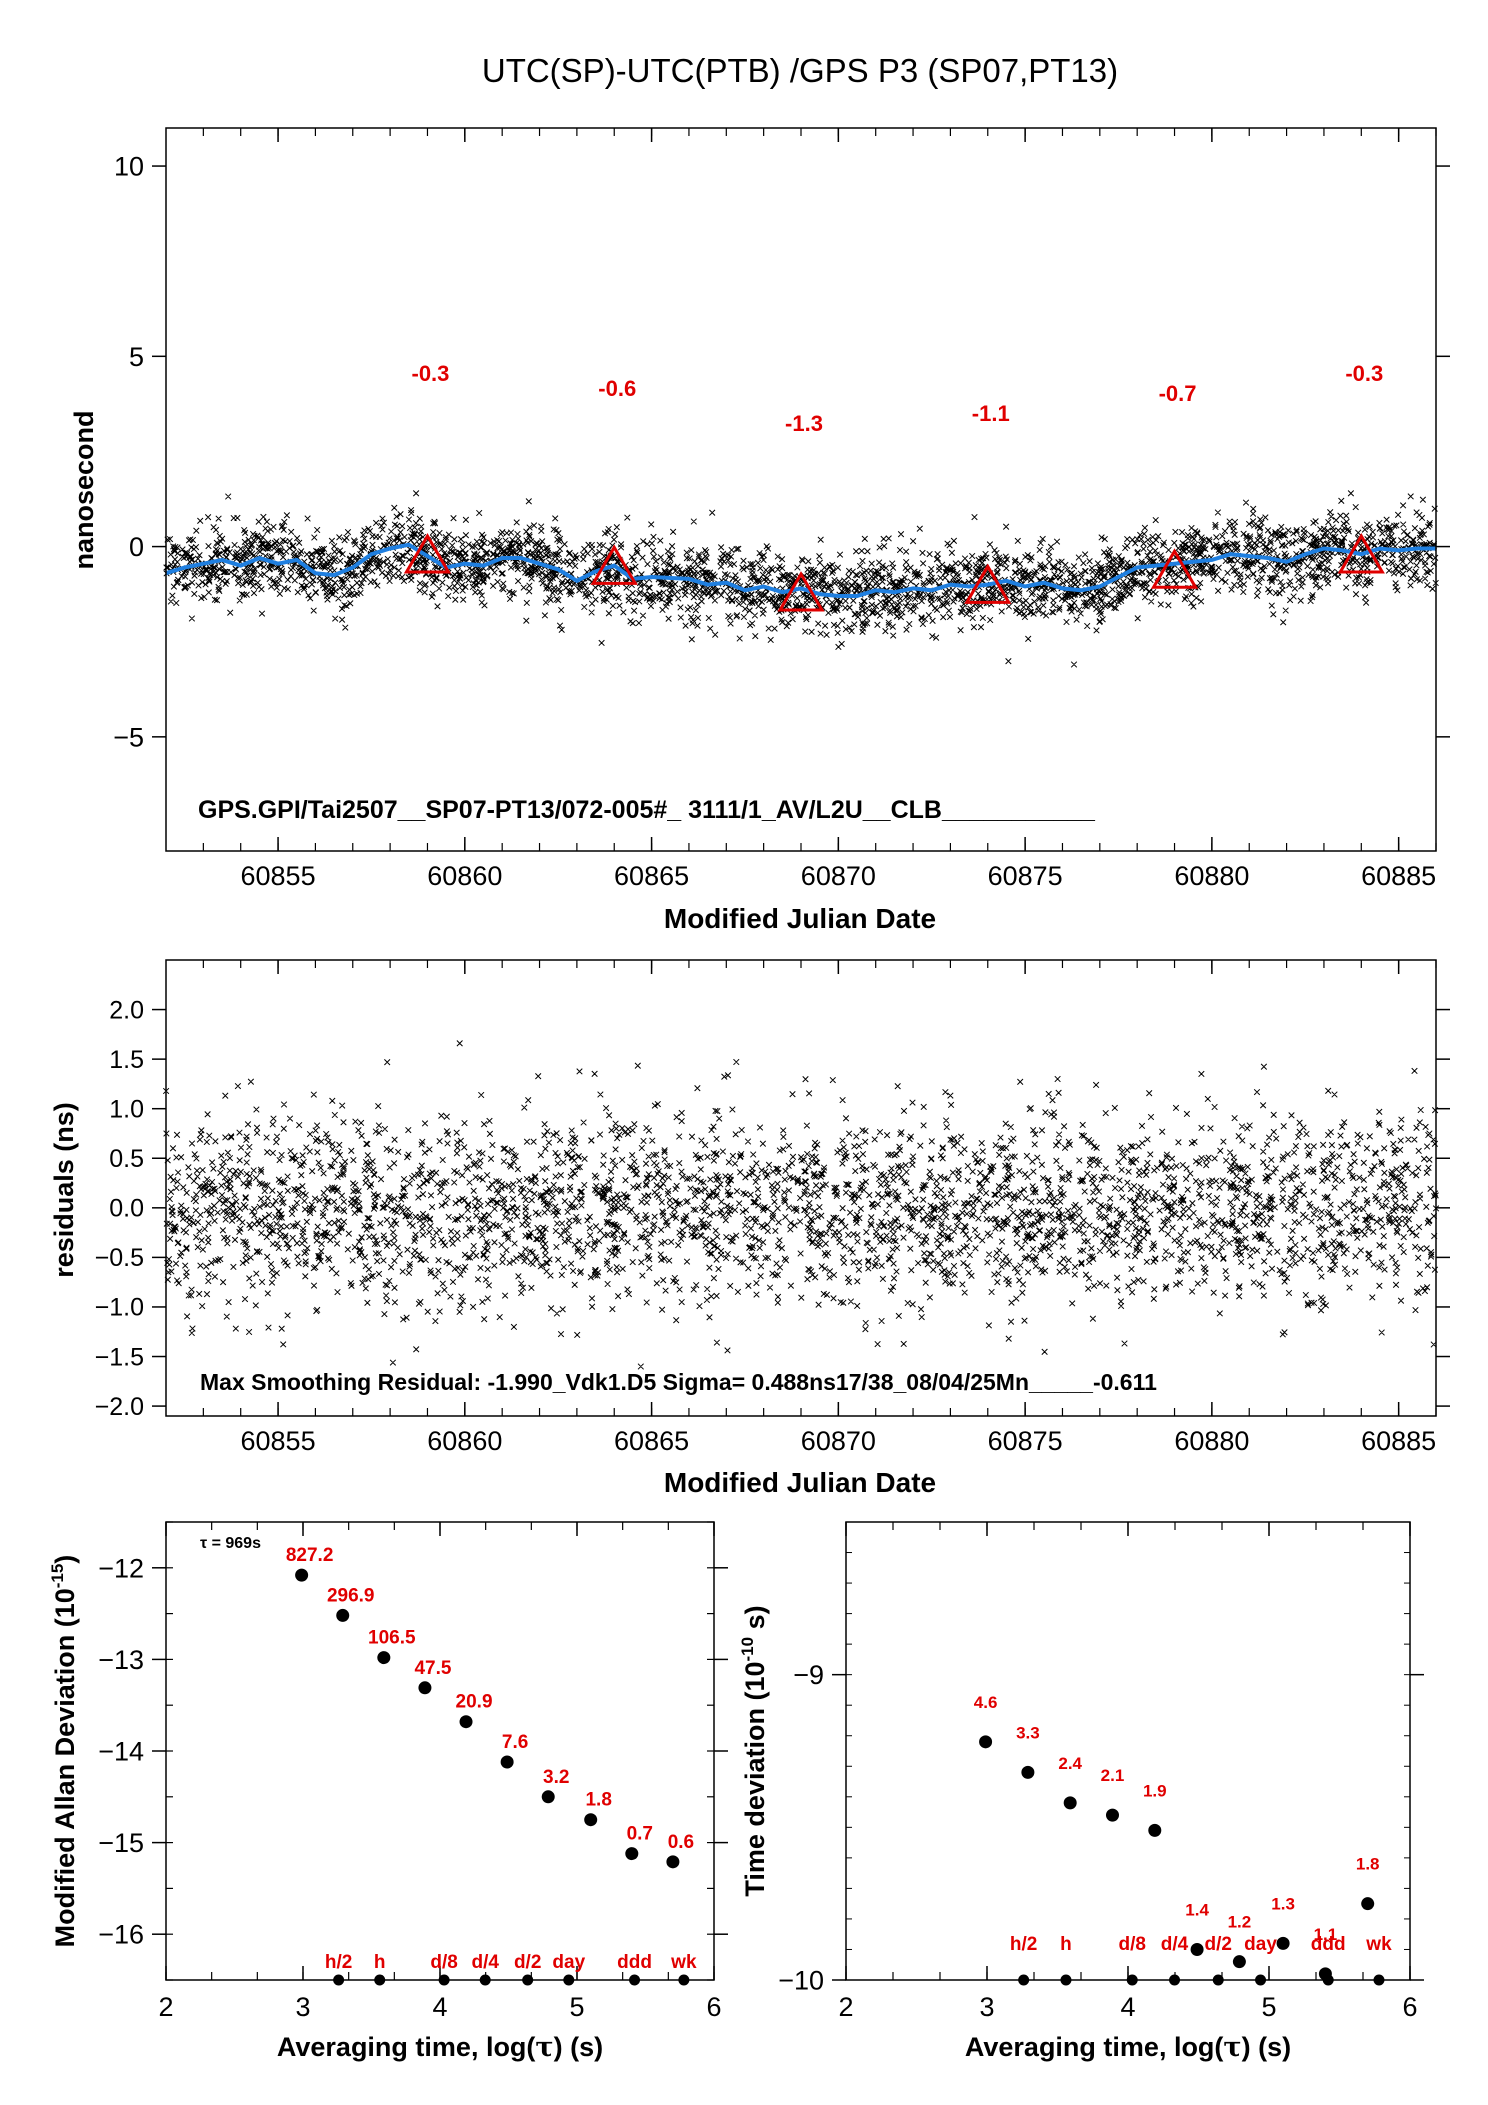 This screenshot has height=2105, width=1488. Describe the element at coordinates (991, 413) in the screenshot. I see `marker-value-label: -1.1` at that location.